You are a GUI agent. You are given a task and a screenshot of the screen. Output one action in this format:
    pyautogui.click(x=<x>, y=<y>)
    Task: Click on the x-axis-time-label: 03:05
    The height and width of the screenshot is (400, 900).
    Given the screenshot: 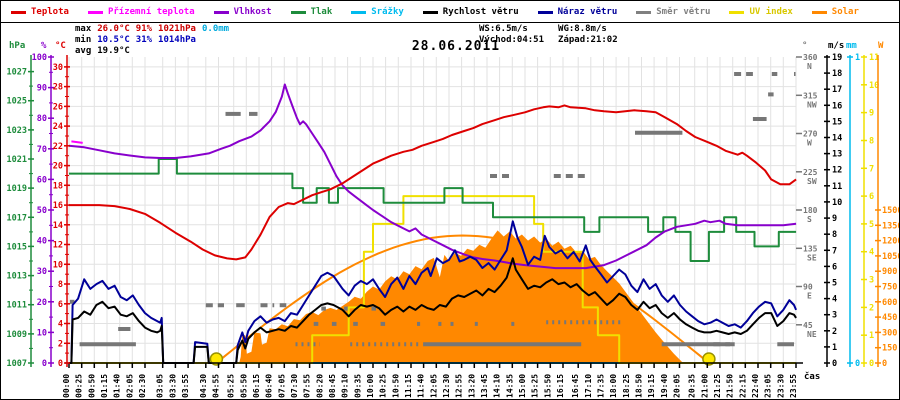 What is the action you would take?
    pyautogui.click(x=160, y=386)
    